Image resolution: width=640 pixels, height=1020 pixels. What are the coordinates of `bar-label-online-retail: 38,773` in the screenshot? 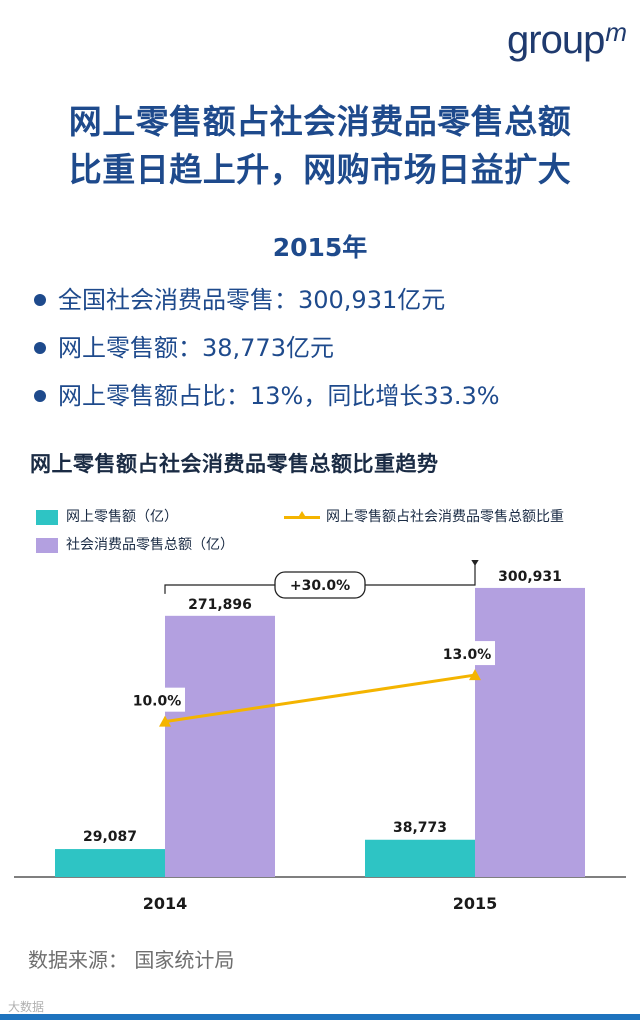 It's located at (420, 828).